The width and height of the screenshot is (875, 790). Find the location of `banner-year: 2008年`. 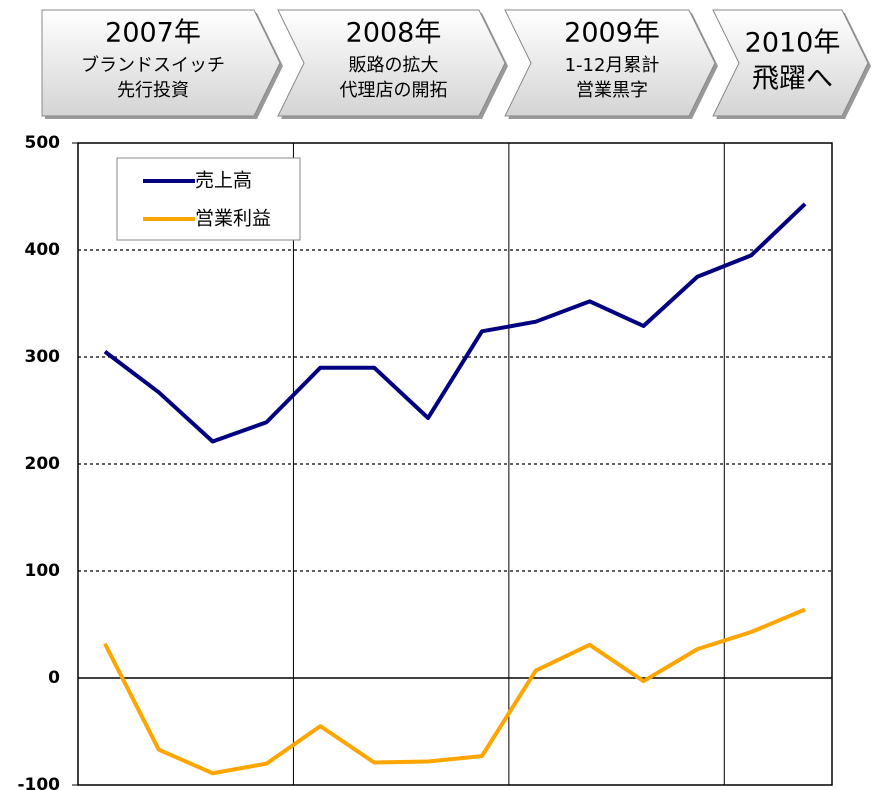

banner-year: 2008年 is located at coordinates (394, 33).